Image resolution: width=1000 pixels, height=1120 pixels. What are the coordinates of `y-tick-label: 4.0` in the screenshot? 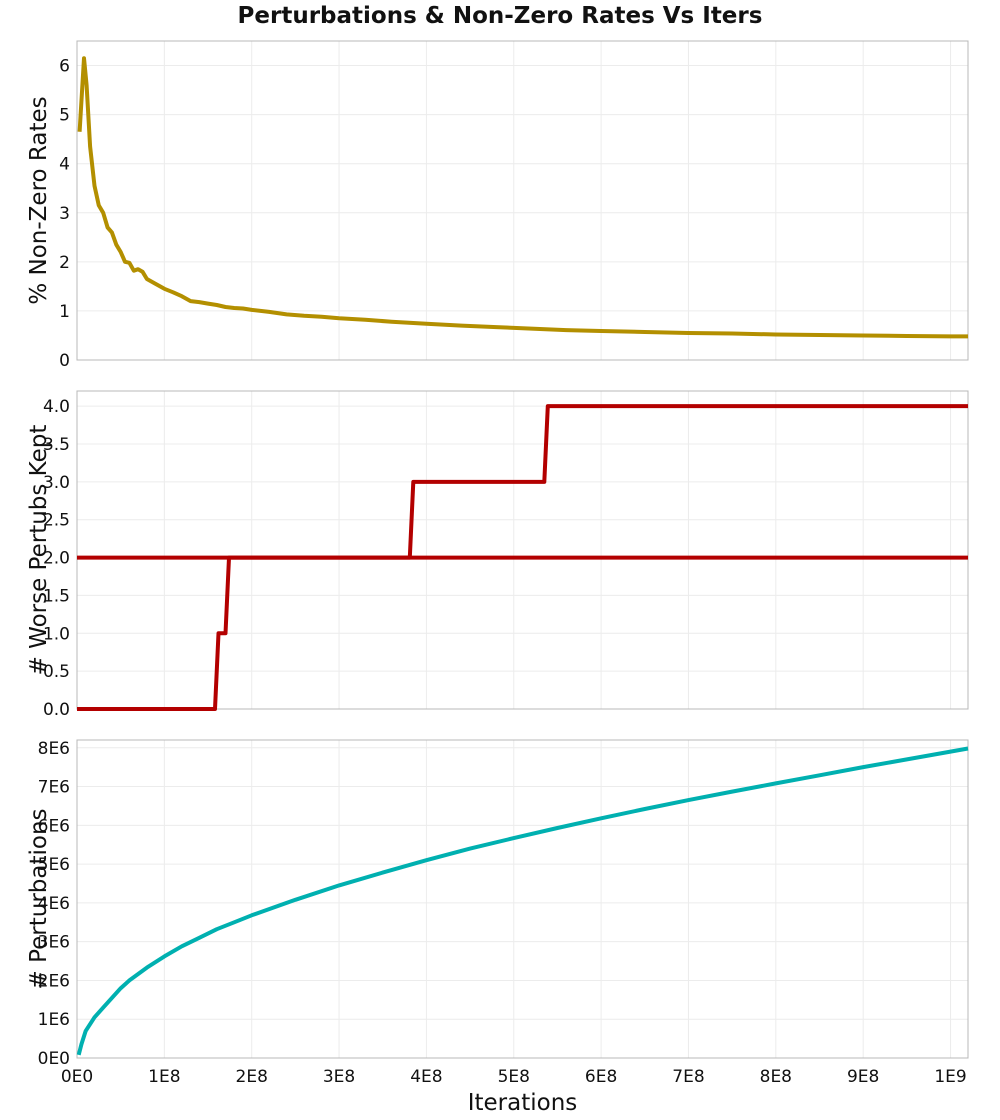 It's located at (56, 407).